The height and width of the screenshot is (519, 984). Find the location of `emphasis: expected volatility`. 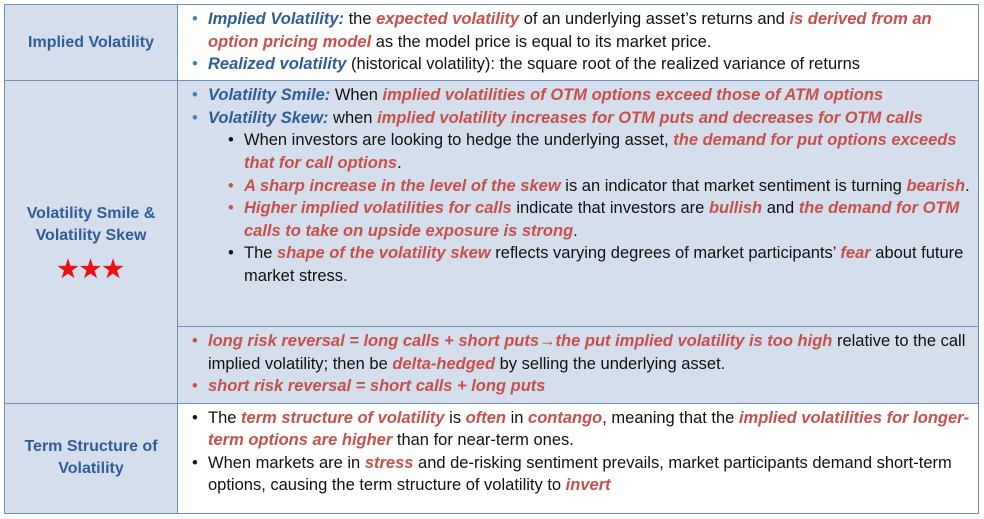

emphasis: expected volatility is located at coordinates (448, 19).